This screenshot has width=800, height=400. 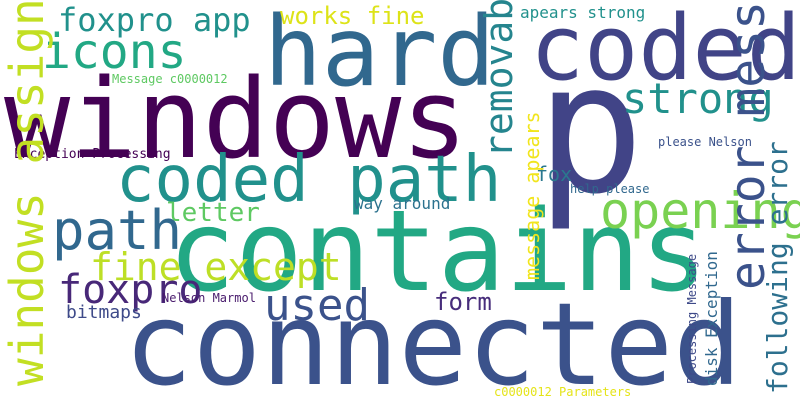 What do you see at coordinates (309, 180) in the screenshot?
I see `word-coded-path: coded path` at bounding box center [309, 180].